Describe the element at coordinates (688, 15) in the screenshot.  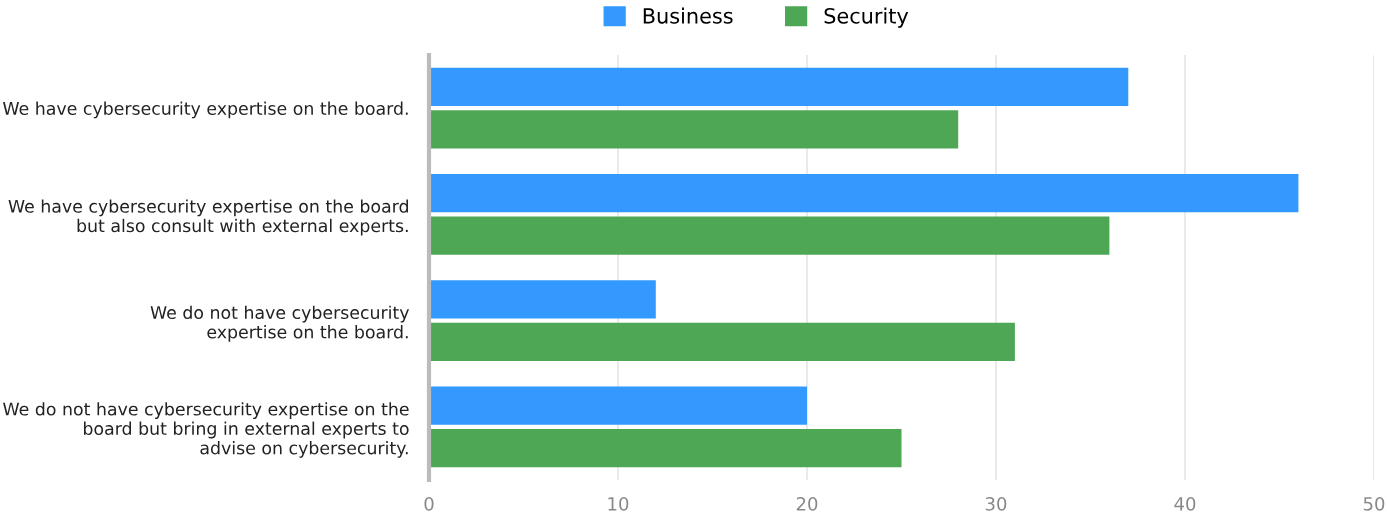
I see `legend-label: Business` at that location.